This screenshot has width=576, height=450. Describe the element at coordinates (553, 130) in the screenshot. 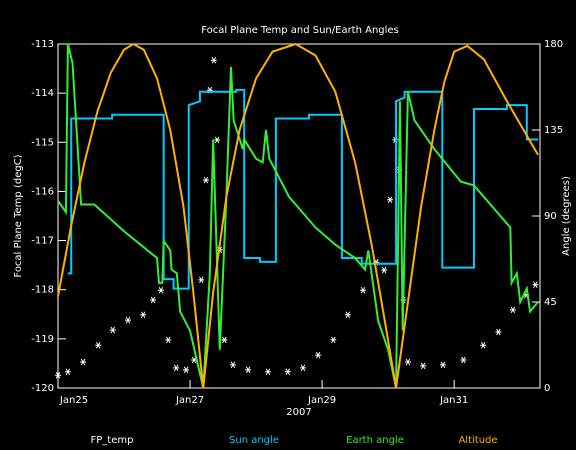

I see `y2-tick-label: 135` at that location.